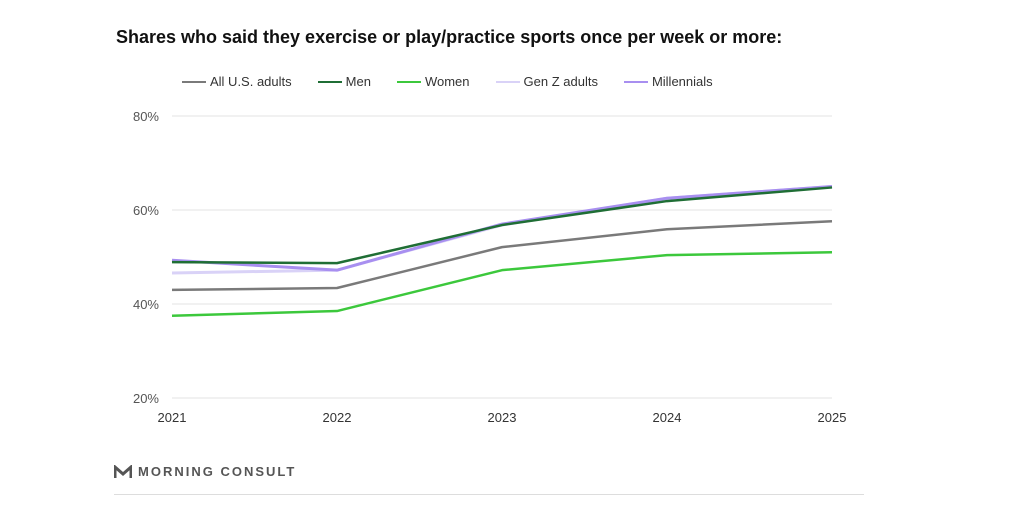 This screenshot has height=512, width=1024. I want to click on legend-item: All U.S. adults, so click(237, 81).